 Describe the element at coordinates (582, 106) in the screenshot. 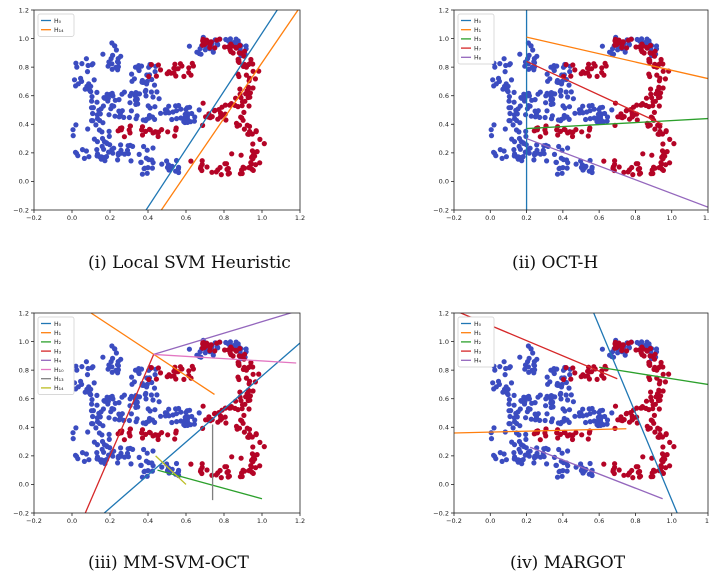

I see `points-group` at that location.